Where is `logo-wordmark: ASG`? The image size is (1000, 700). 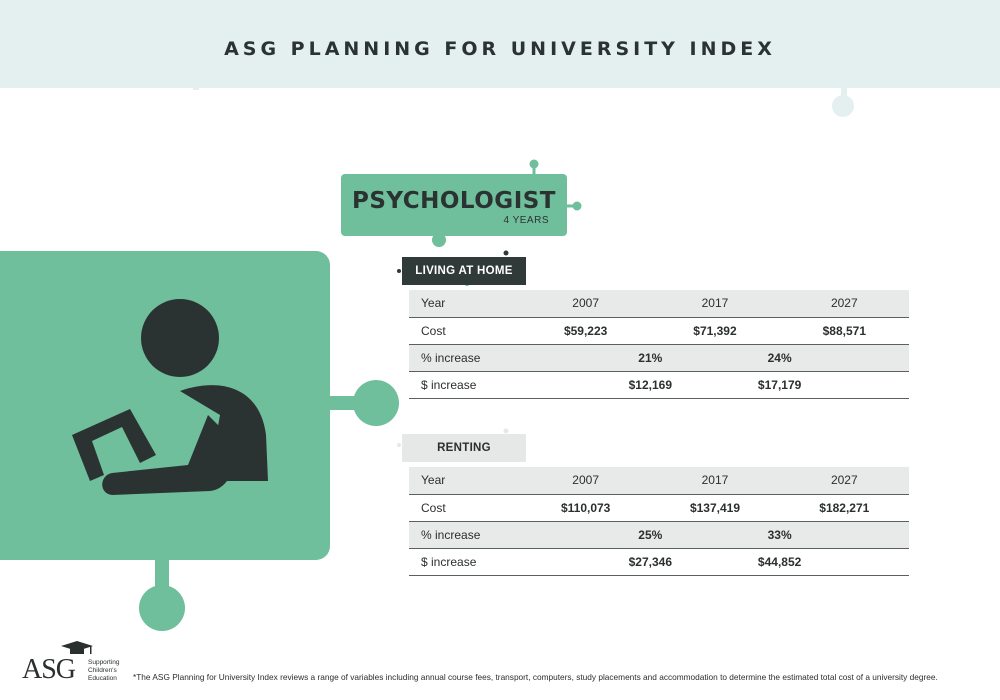 logo-wordmark: ASG is located at coordinates (49, 669).